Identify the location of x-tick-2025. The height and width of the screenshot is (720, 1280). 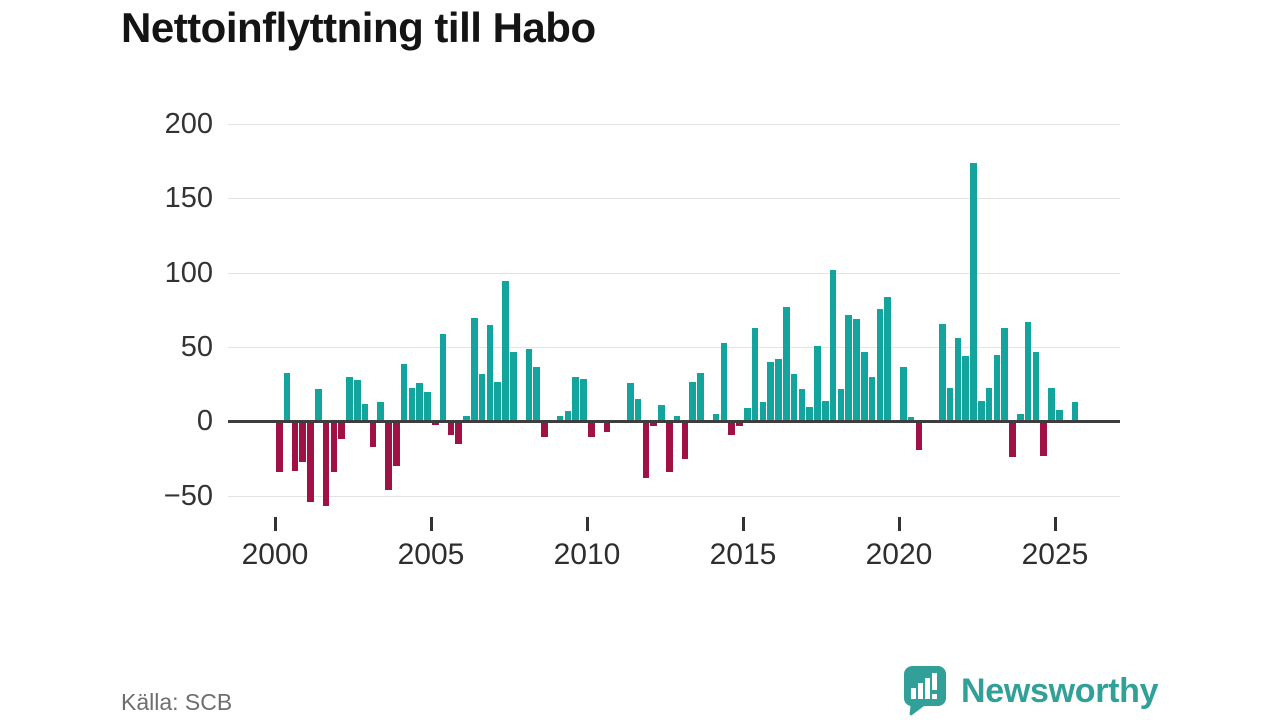
(1055, 524).